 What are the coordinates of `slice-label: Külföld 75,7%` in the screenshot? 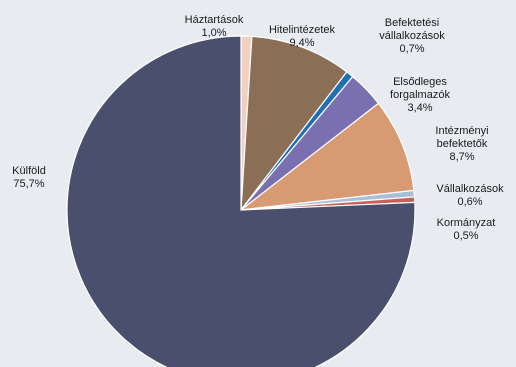 It's located at (29, 177).